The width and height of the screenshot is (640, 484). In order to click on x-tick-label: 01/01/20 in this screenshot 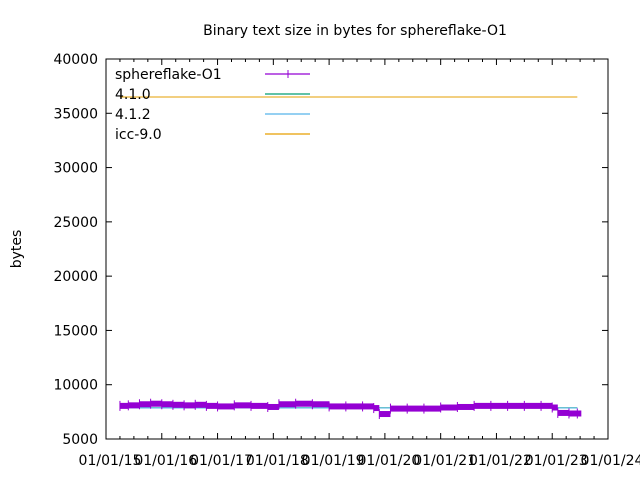, I will do `click(388, 461)`.